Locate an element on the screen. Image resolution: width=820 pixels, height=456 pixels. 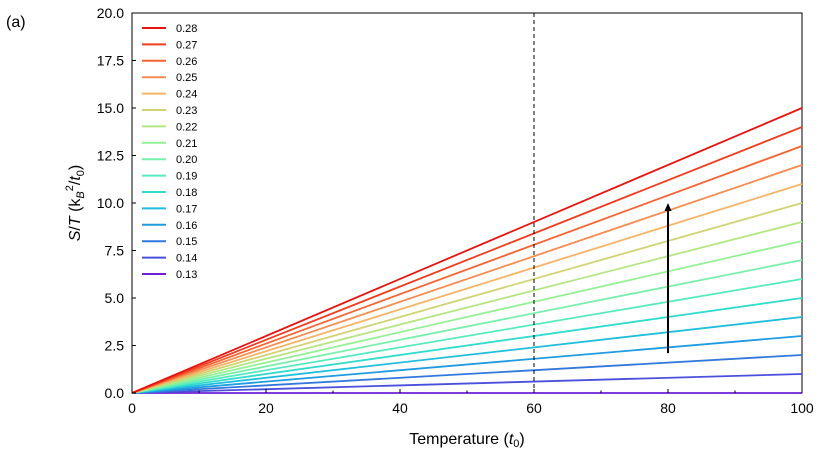
legend-label: 0.20 is located at coordinates (186, 160).